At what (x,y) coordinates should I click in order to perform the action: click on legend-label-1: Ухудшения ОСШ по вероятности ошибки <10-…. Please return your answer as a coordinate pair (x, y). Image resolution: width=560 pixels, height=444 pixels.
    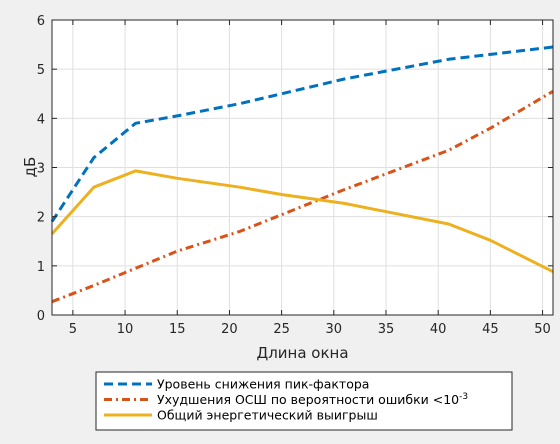
    Looking at the image, I should click on (312, 399).